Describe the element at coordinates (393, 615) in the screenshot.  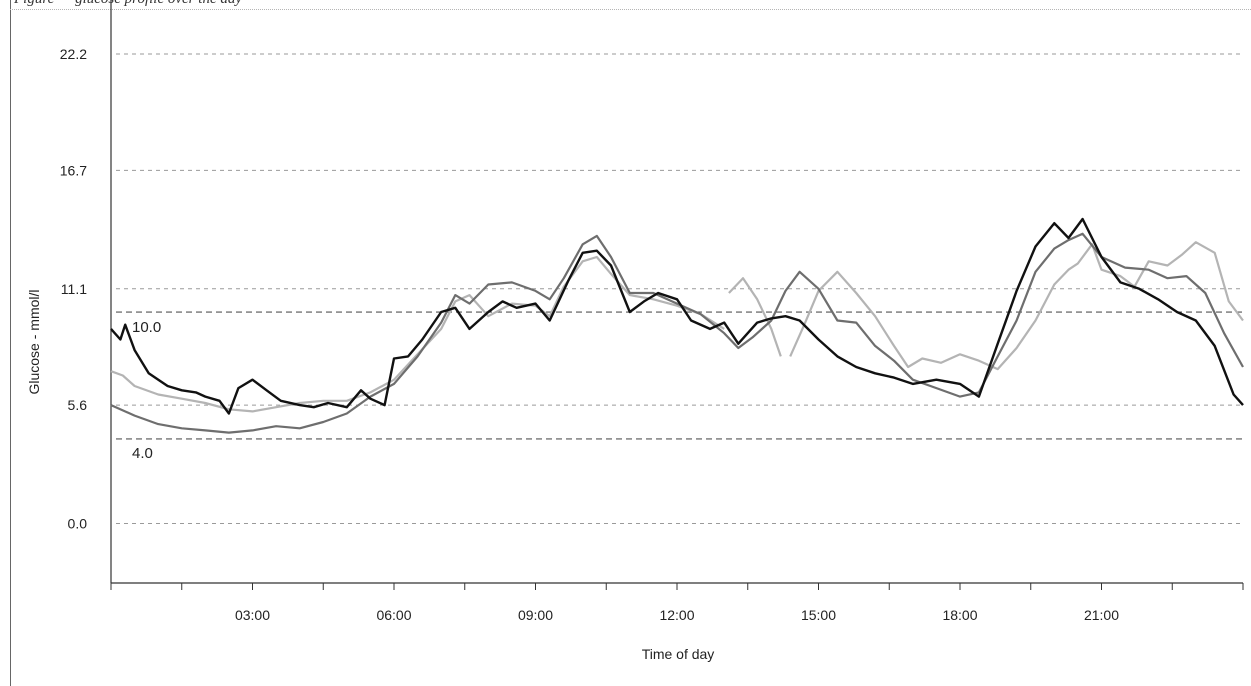
I see `x-tick-label: 06:00` at that location.